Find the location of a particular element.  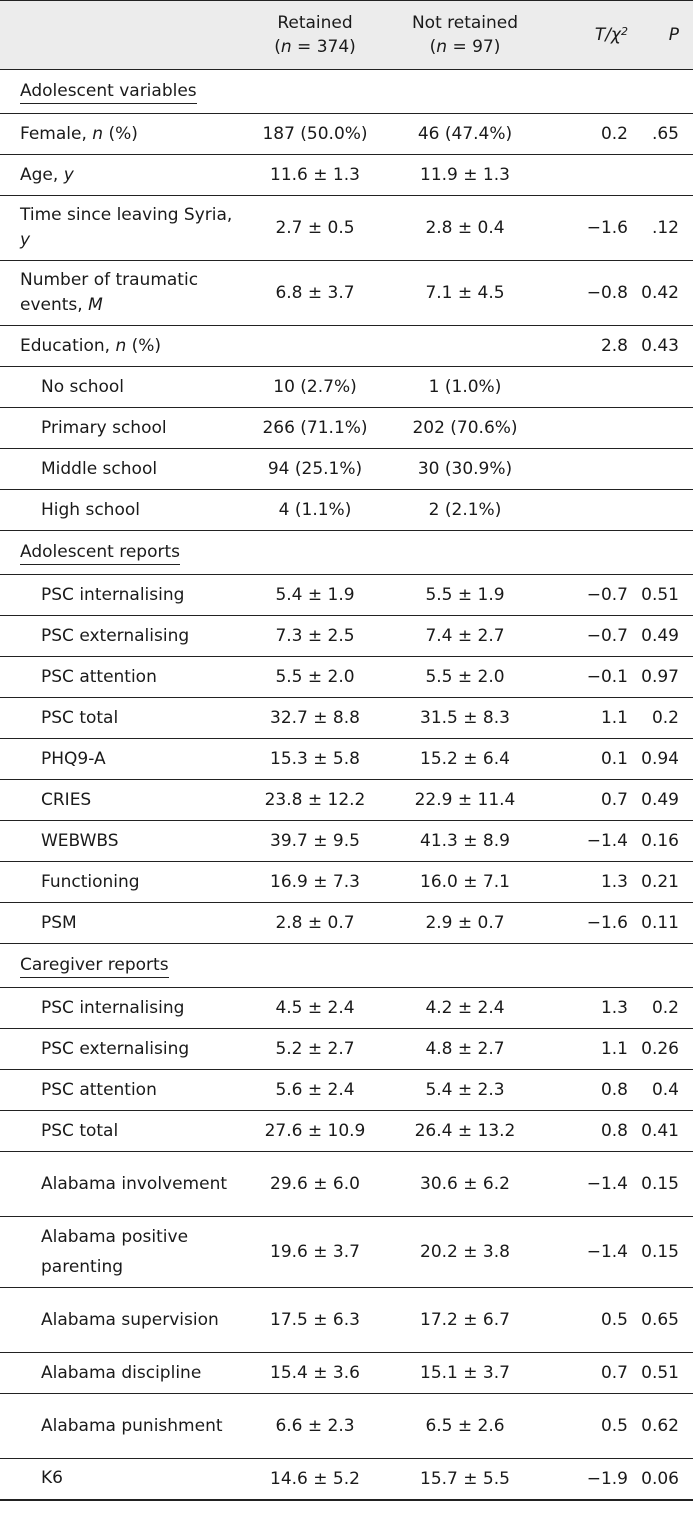

table-row: Middle school 94 (25.1%) 30 (30.9%) is located at coordinates (346, 469).